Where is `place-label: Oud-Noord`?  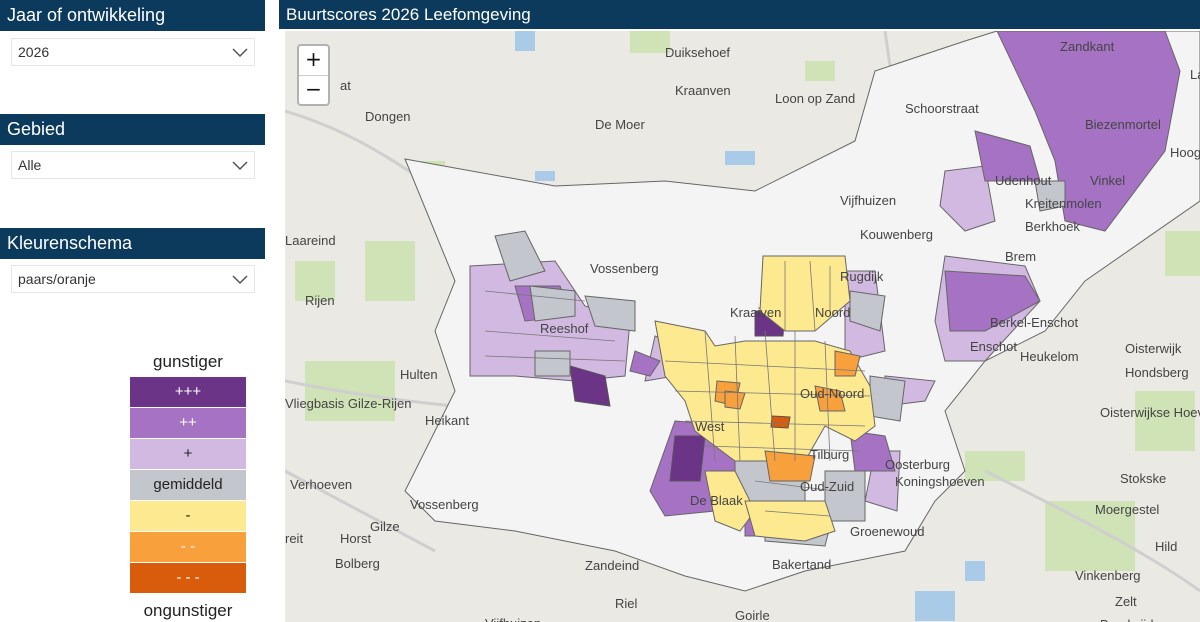 place-label: Oud-Noord is located at coordinates (832, 393).